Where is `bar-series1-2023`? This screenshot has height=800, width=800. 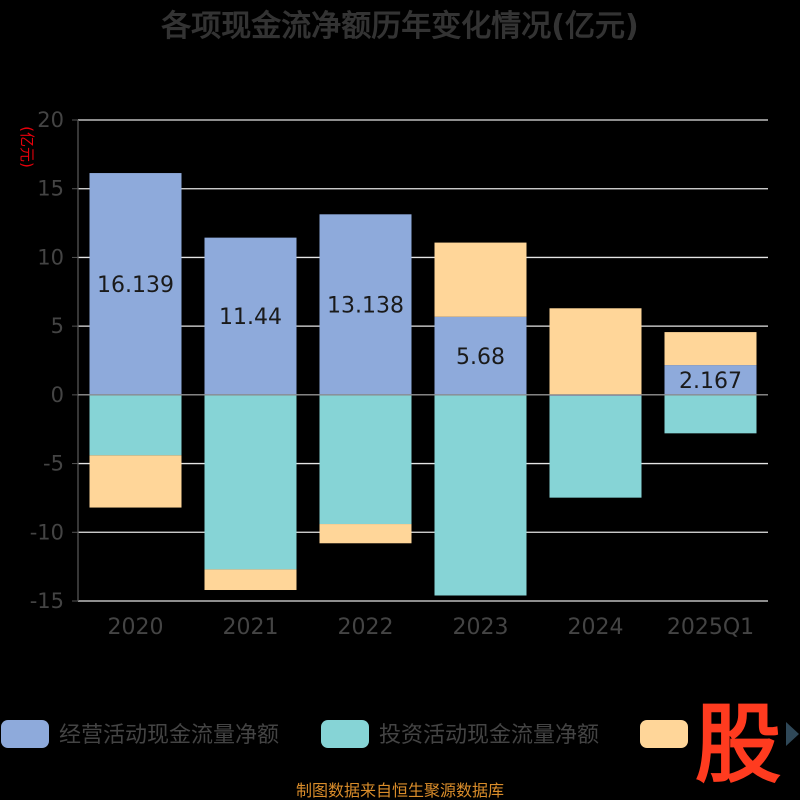 bar-series1-2023 is located at coordinates (480, 355).